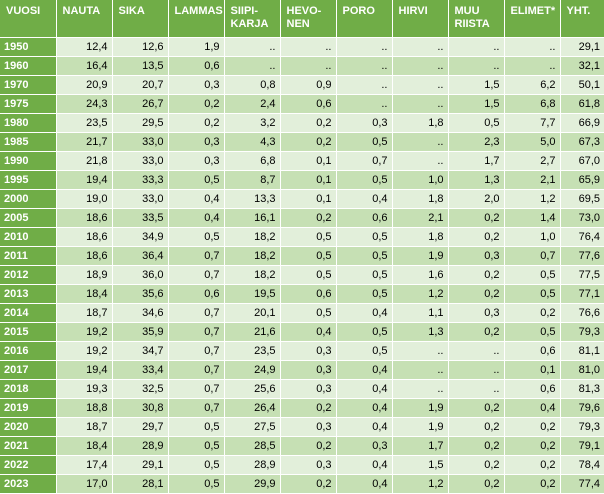 This screenshot has width=604, height=494. What do you see at coordinates (308, 161) in the screenshot?
I see `value-cell: 0,1` at bounding box center [308, 161].